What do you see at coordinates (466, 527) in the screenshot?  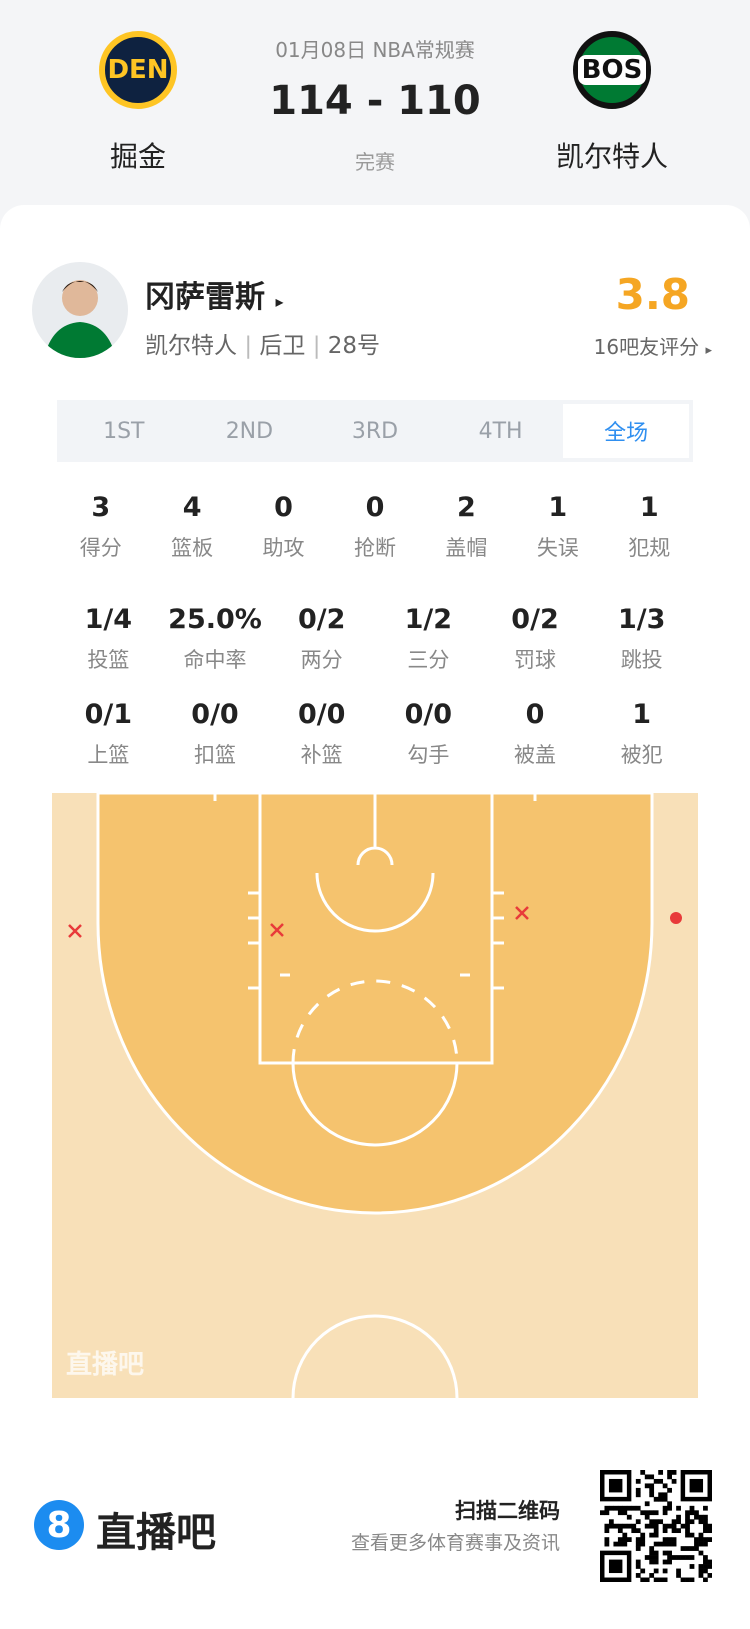 I see `stat-cell: 2 盖帽` at bounding box center [466, 527].